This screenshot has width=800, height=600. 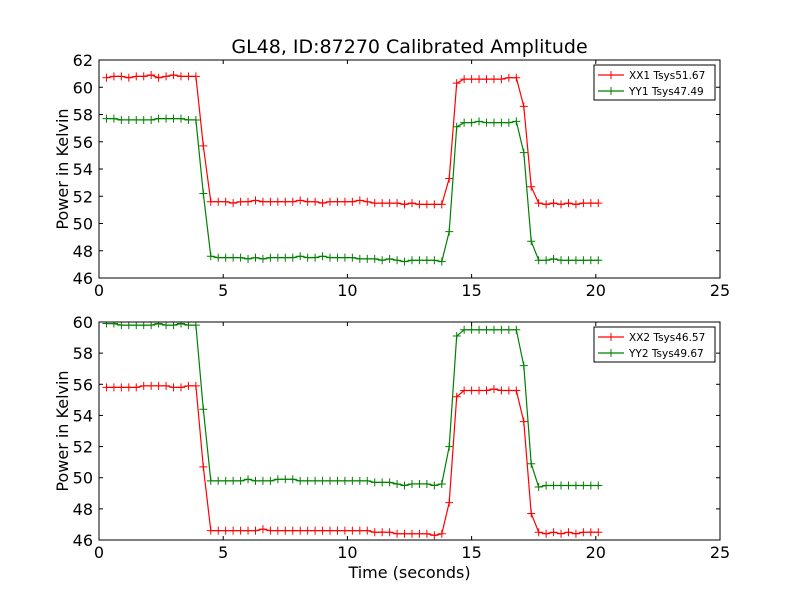 I want to click on legend: XX1 Tsys51.67 YY1 Tsys47.49, so click(x=654, y=82).